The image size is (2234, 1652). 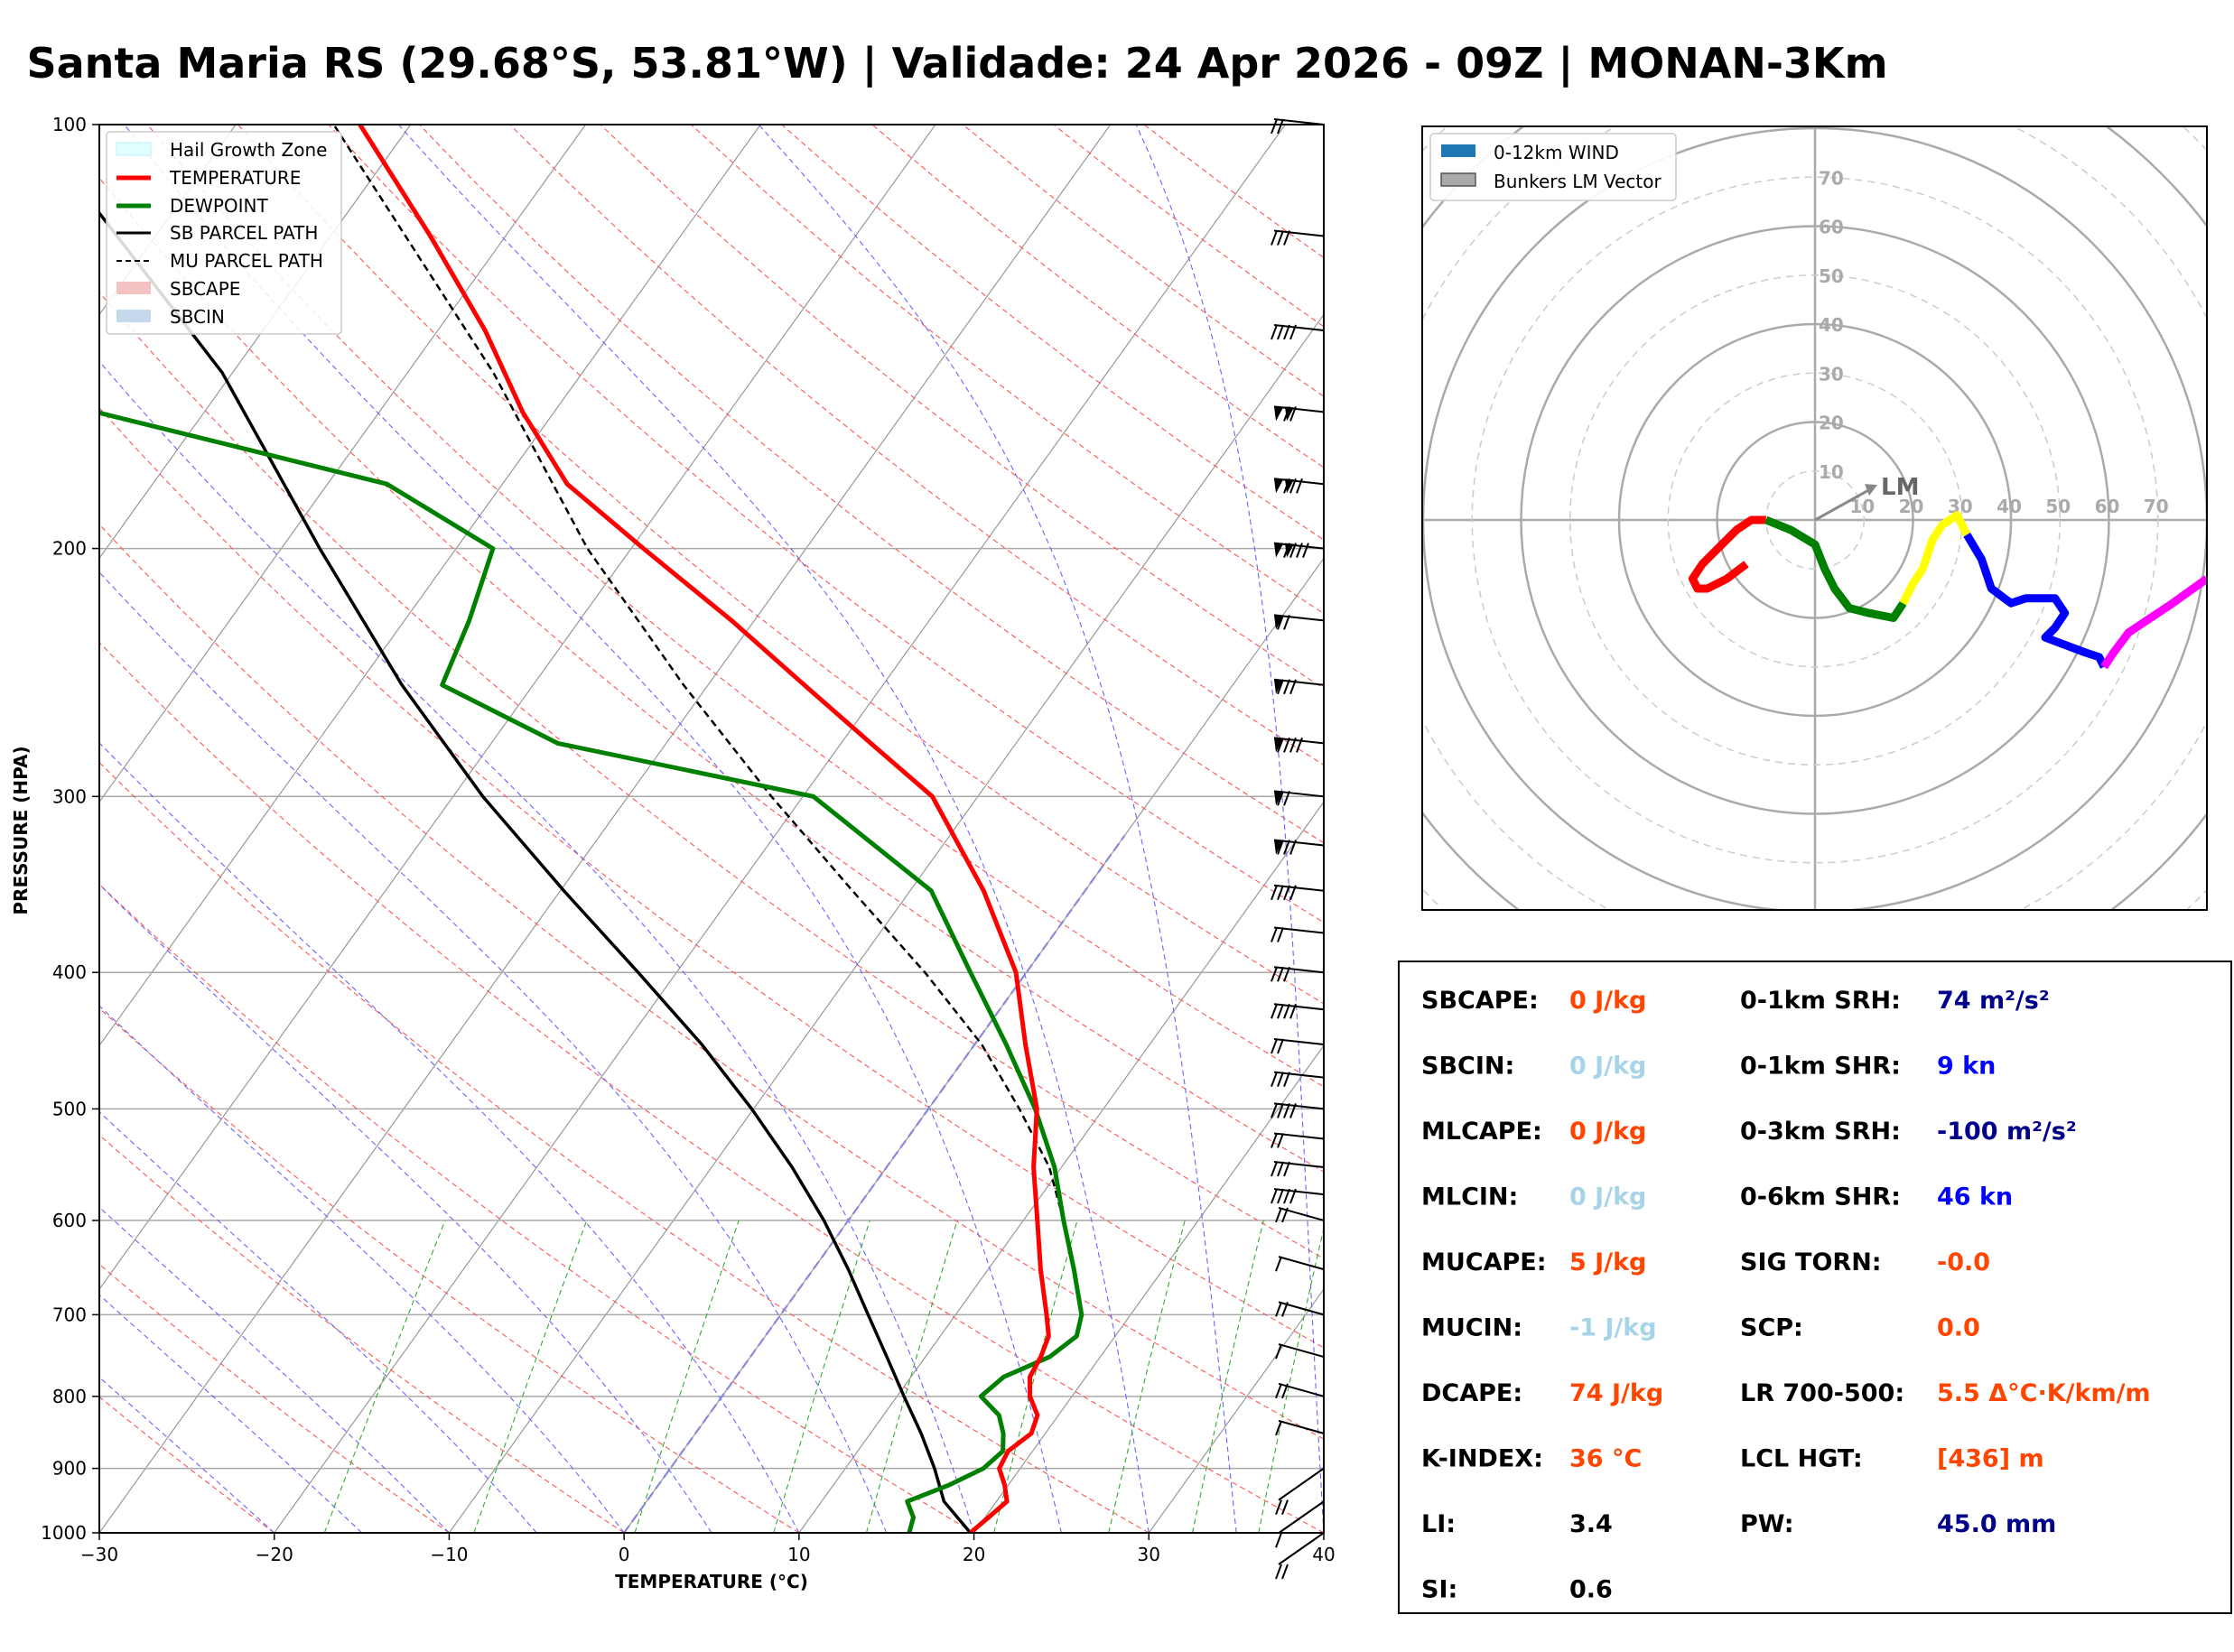 What do you see at coordinates (197, 317) in the screenshot?
I see `legend-label-sbcin: SBCIN` at bounding box center [197, 317].